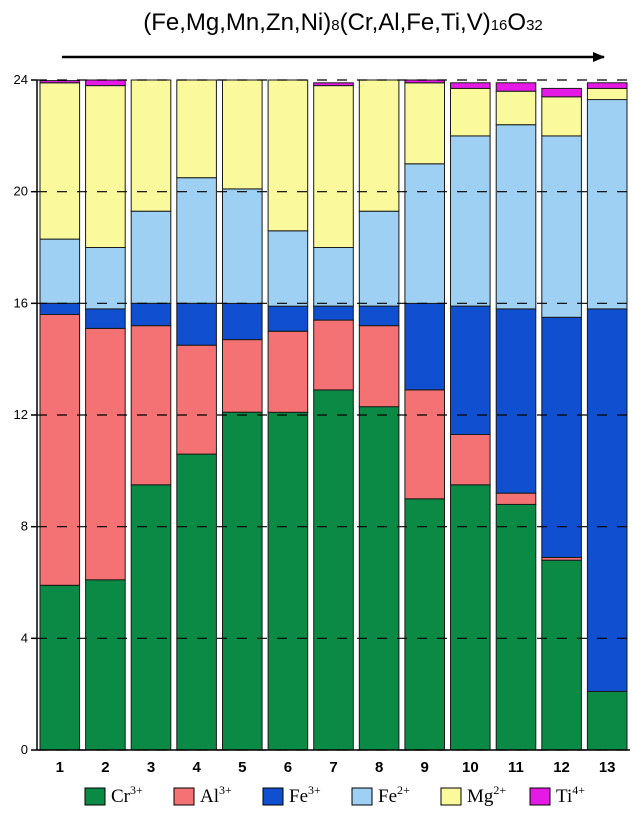 Image resolution: width=633 pixels, height=814 pixels. I want to click on legend-label: Fe2+, so click(394, 795).